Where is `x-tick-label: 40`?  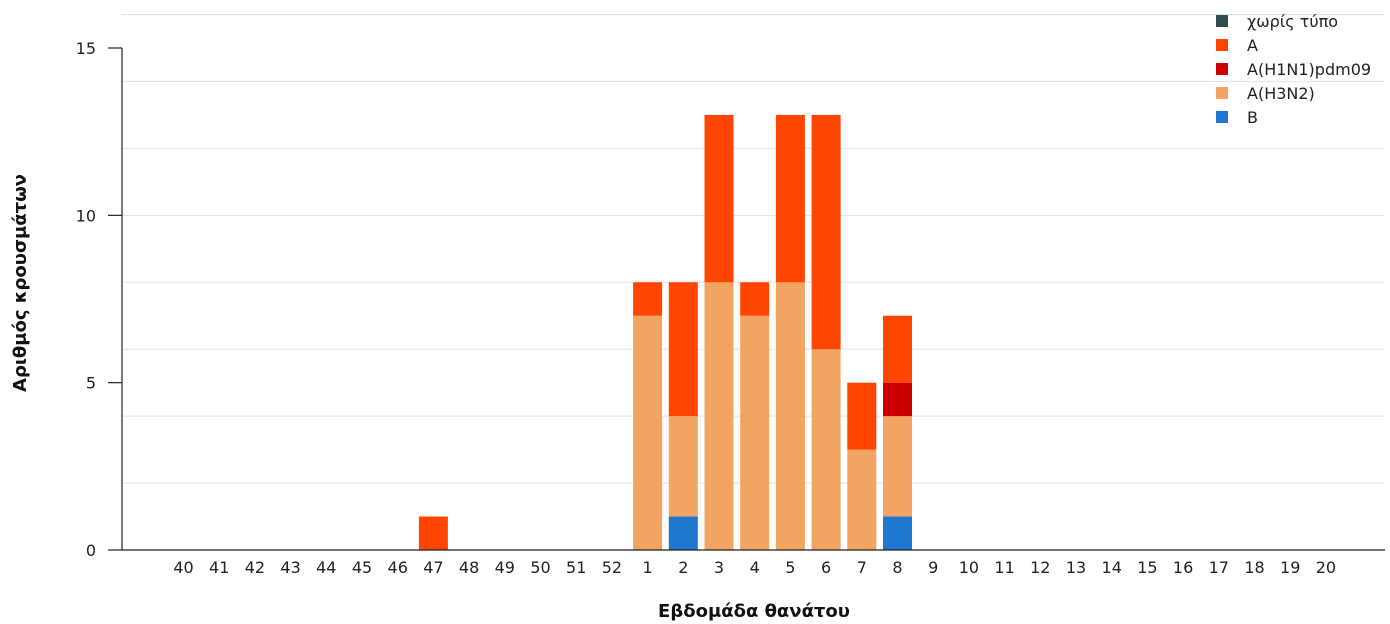 x-tick-label: 40 is located at coordinates (183, 567).